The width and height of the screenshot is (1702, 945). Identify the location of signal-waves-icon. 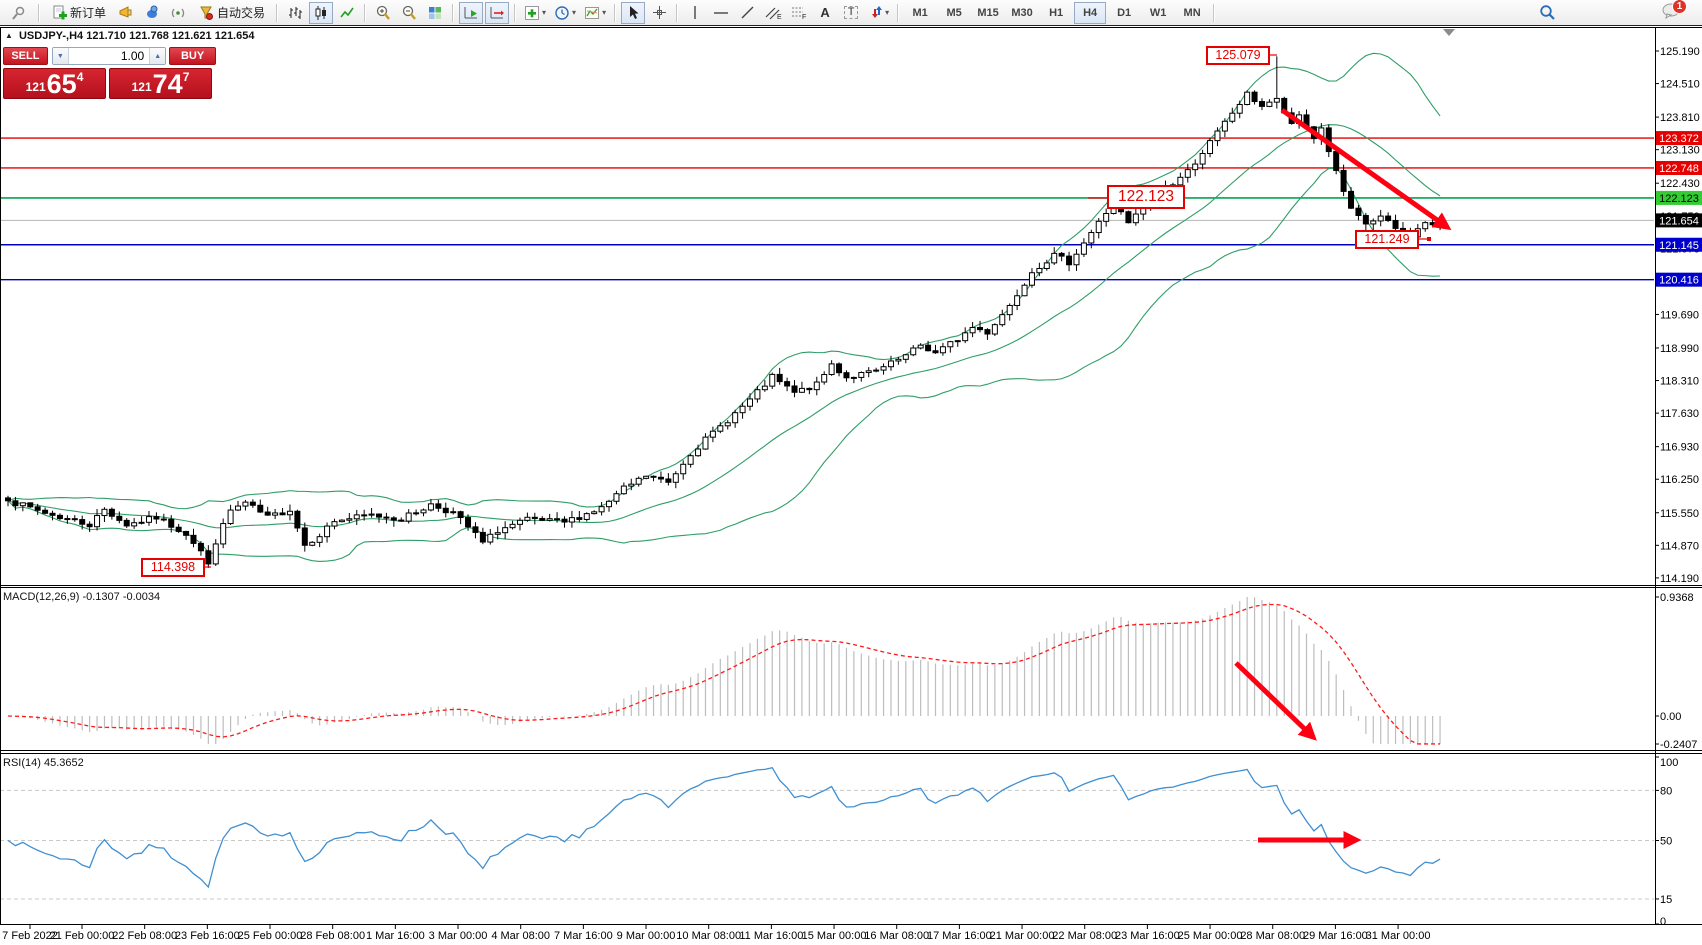
(178, 12).